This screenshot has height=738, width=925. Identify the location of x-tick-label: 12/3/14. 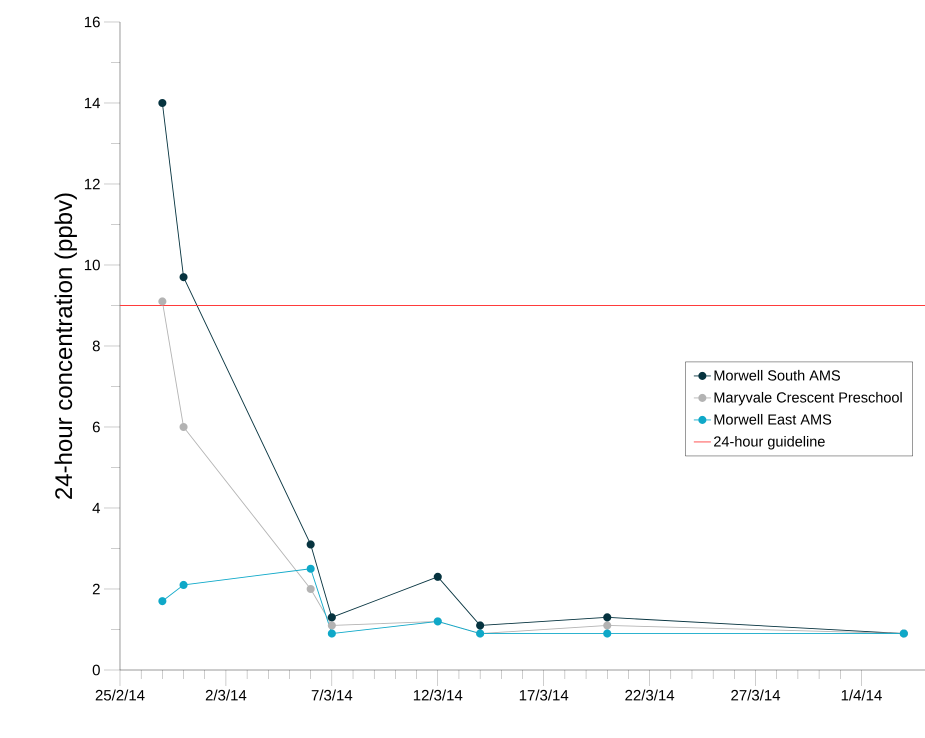
(438, 695).